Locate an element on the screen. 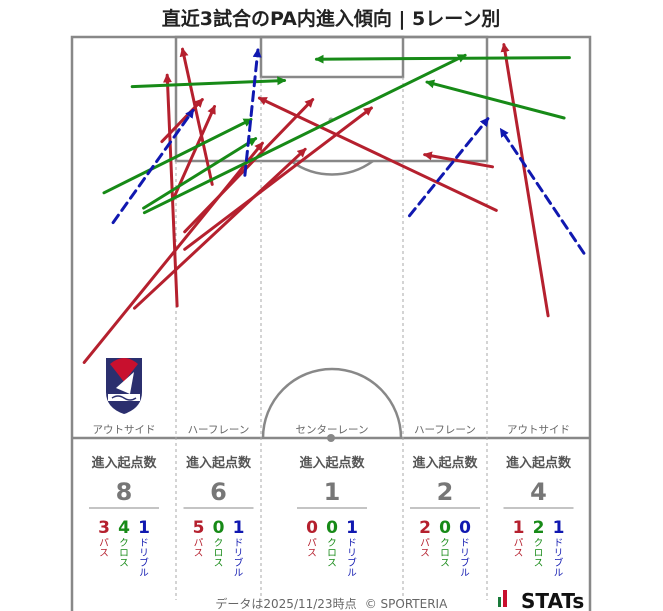 The width and height of the screenshot is (663, 611). footer-copyright: © SPORTERIA is located at coordinates (406, 604).